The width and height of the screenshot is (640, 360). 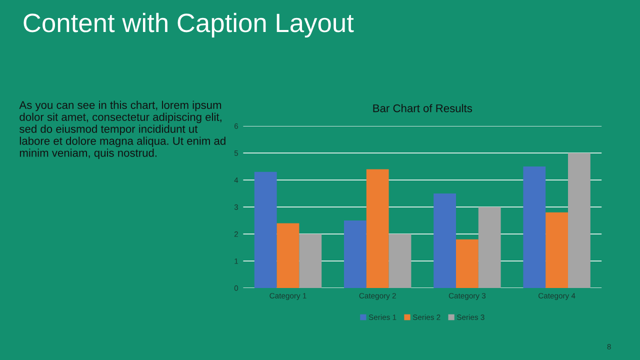 I want to click on text: Content with Caption Layout, so click(x=189, y=25).